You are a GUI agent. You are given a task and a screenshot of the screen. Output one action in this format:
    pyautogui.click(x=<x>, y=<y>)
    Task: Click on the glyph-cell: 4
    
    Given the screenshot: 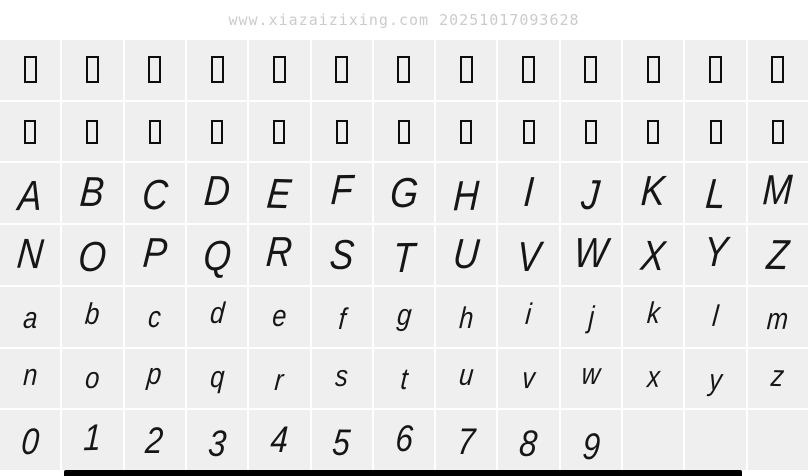 What is the action you would take?
    pyautogui.click(x=279, y=440)
    